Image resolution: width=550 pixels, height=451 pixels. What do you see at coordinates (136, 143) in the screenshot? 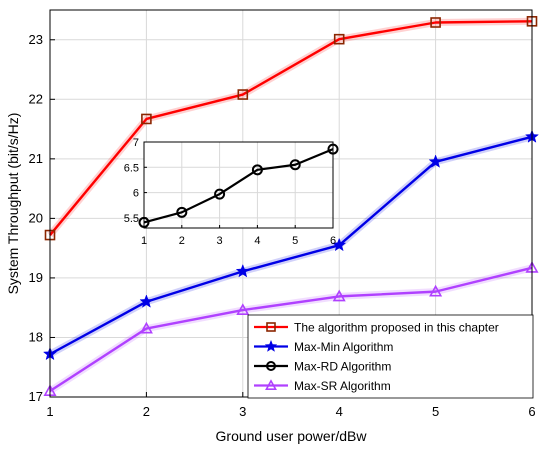
I see `y-tick-label: 7` at bounding box center [136, 143].